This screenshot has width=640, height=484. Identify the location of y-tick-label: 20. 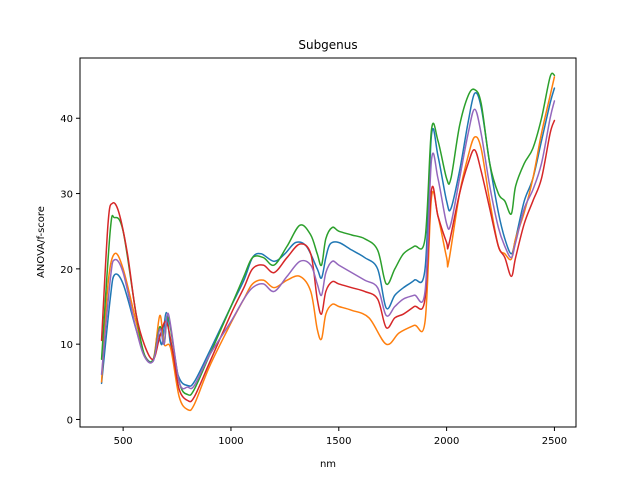
(66, 270).